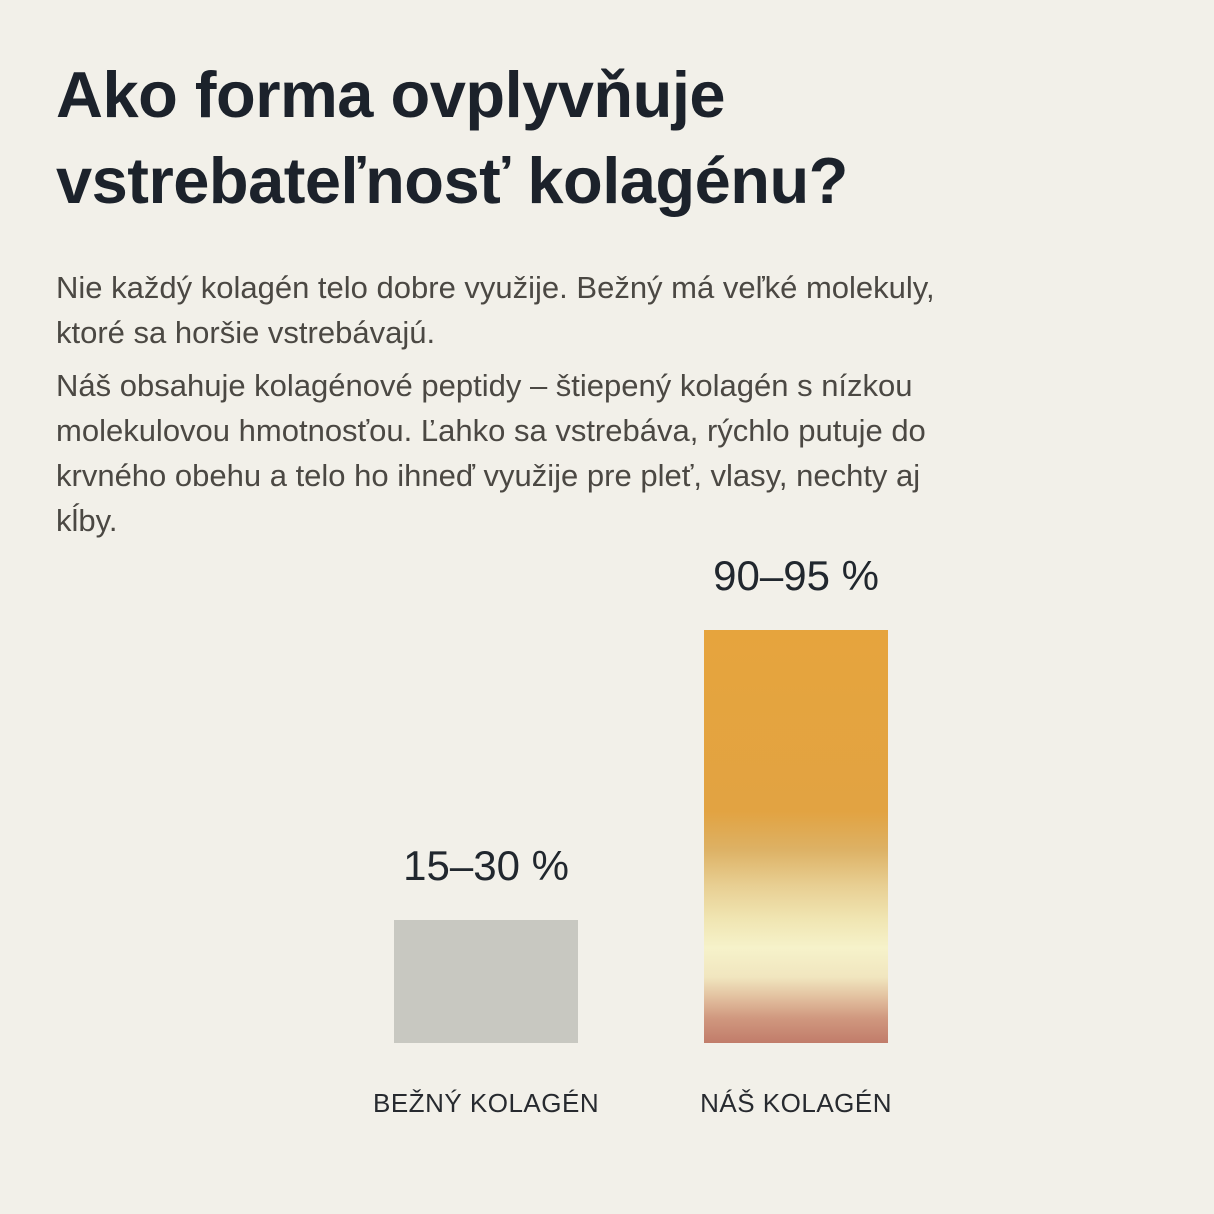  I want to click on category-label-bezny-kolagen: BEŽNÝ KOLAGÉN, so click(486, 1103).